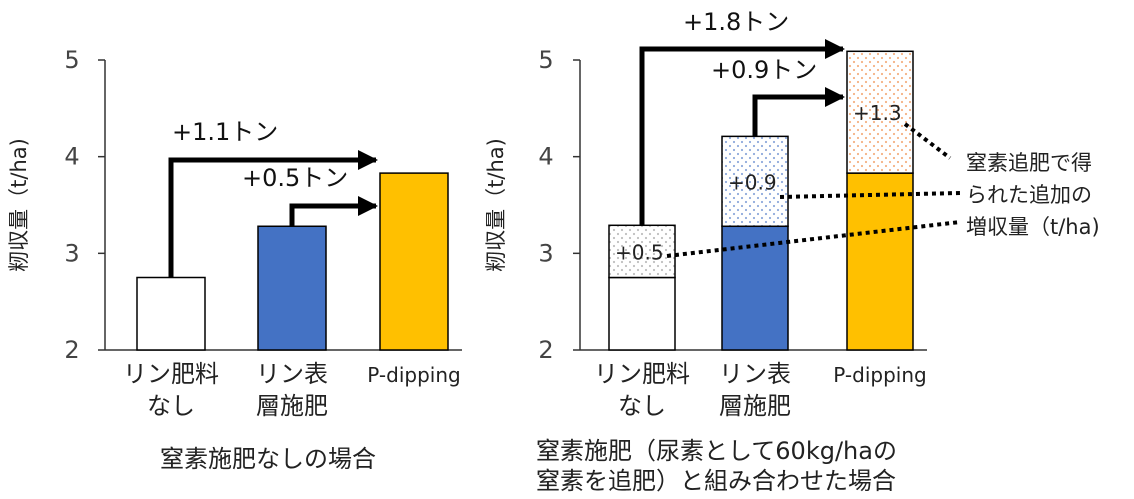 This screenshot has width=1134, height=499. Describe the element at coordinates (764, 70) in the screenshot. I see `gain-label: +0.9トン` at that location.